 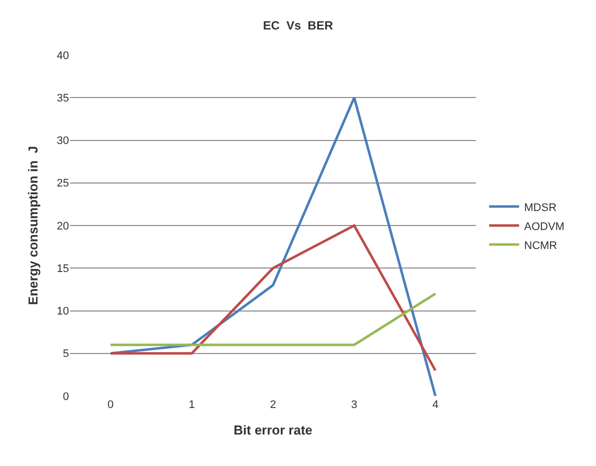 I want to click on legend-label: AODVM, so click(x=544, y=226).